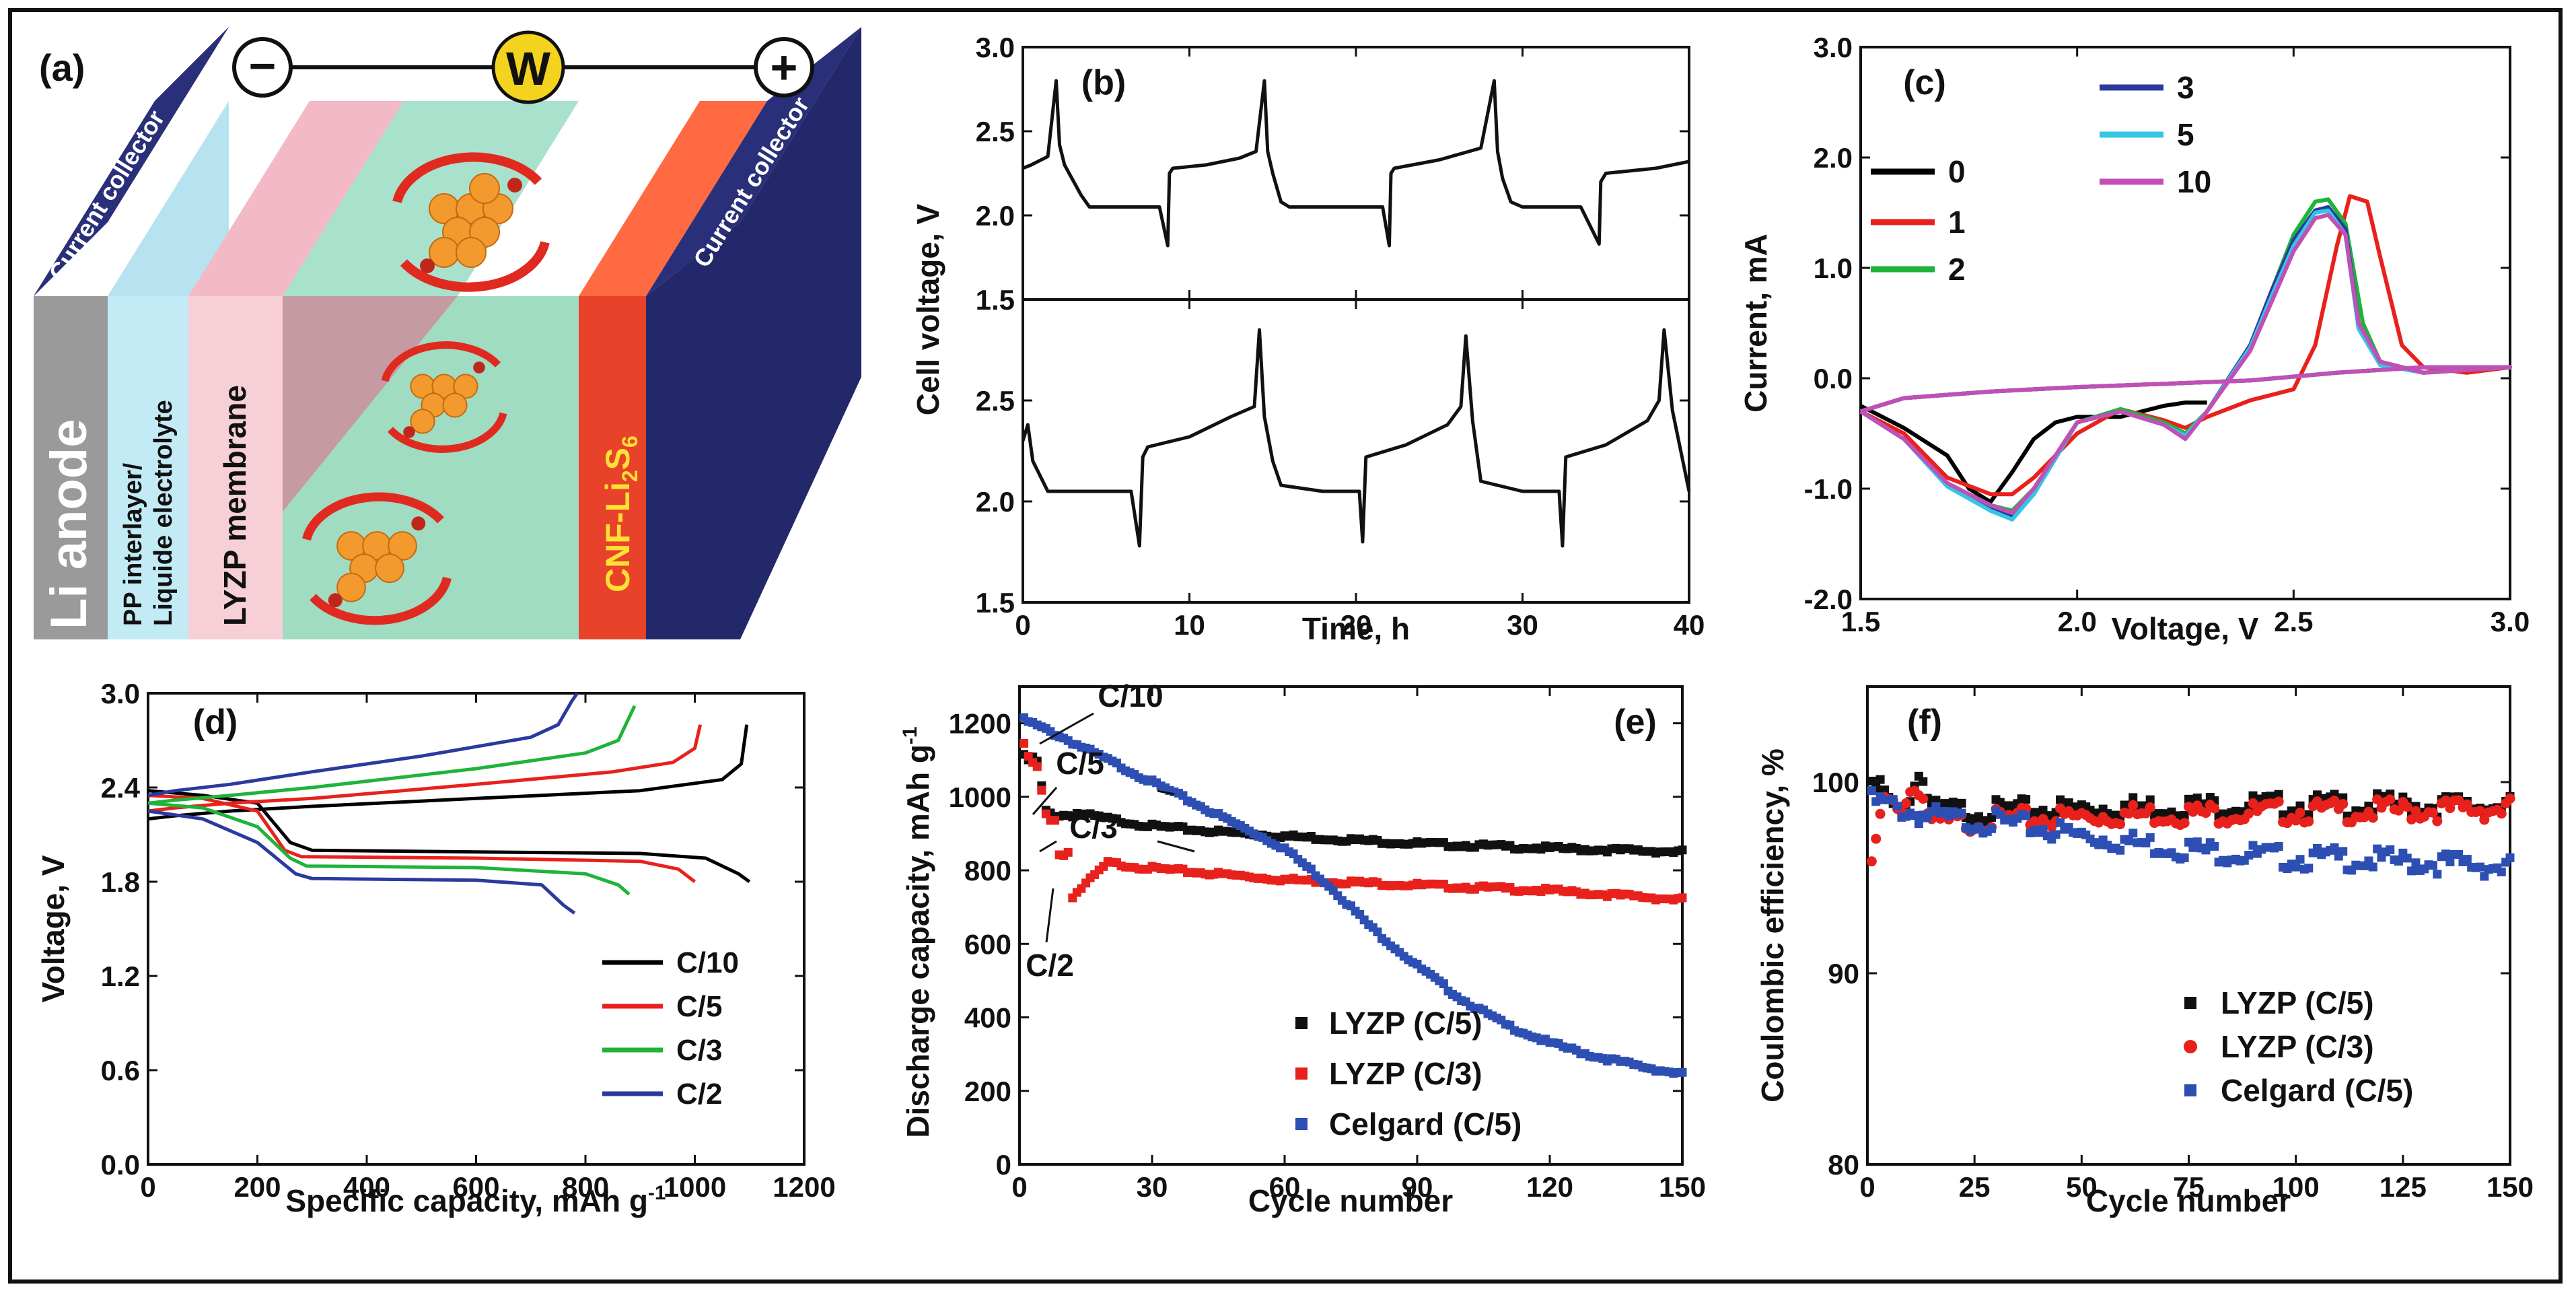  What do you see at coordinates (1835, 782) in the screenshot?
I see `y-tick-label: 100` at bounding box center [1835, 782].